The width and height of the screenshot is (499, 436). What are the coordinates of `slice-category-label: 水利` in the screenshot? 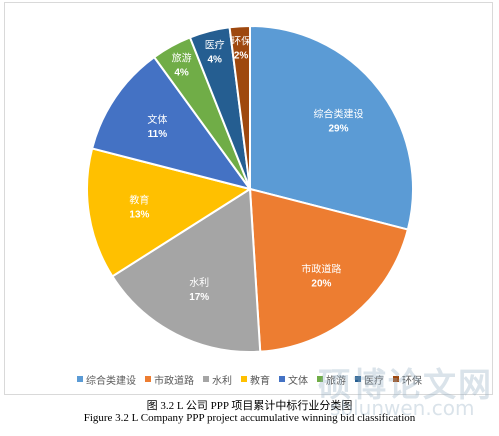 It's located at (199, 283).